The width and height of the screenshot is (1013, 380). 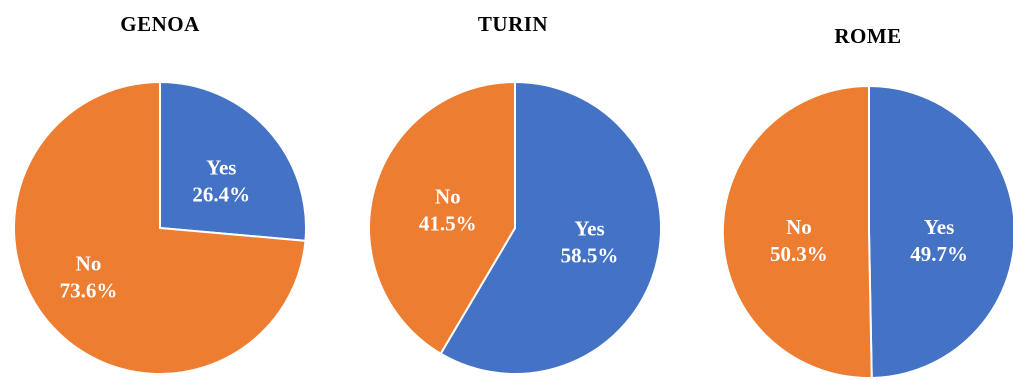 What do you see at coordinates (799, 254) in the screenshot?
I see `slice-percent-label: 50.3%` at bounding box center [799, 254].